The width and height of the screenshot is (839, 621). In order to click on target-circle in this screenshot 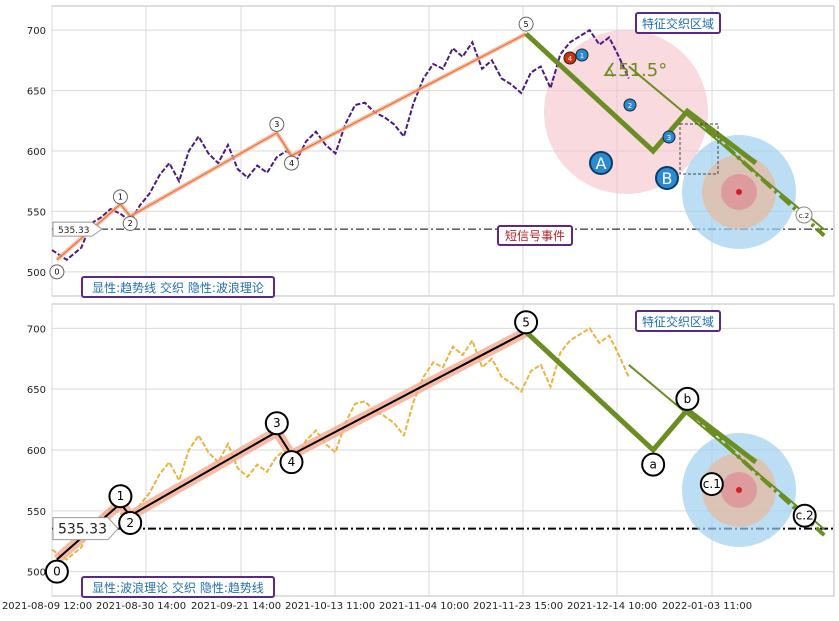, I will do `click(804, 215)`.